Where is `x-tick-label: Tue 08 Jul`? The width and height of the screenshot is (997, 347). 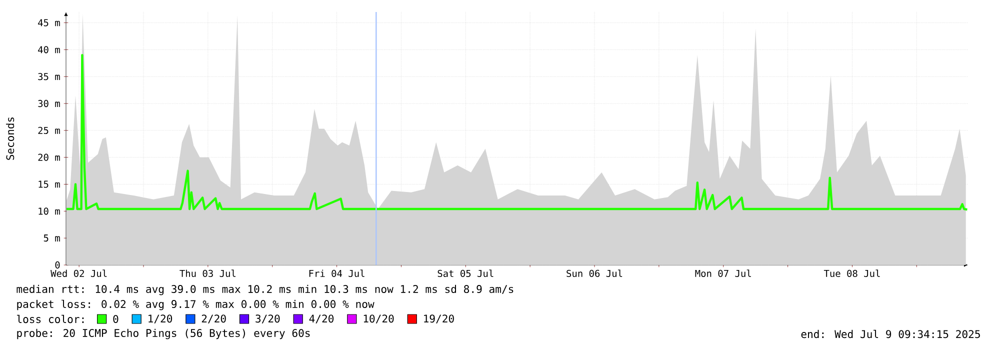 x-tick-label: Tue 08 Jul is located at coordinates (852, 274).